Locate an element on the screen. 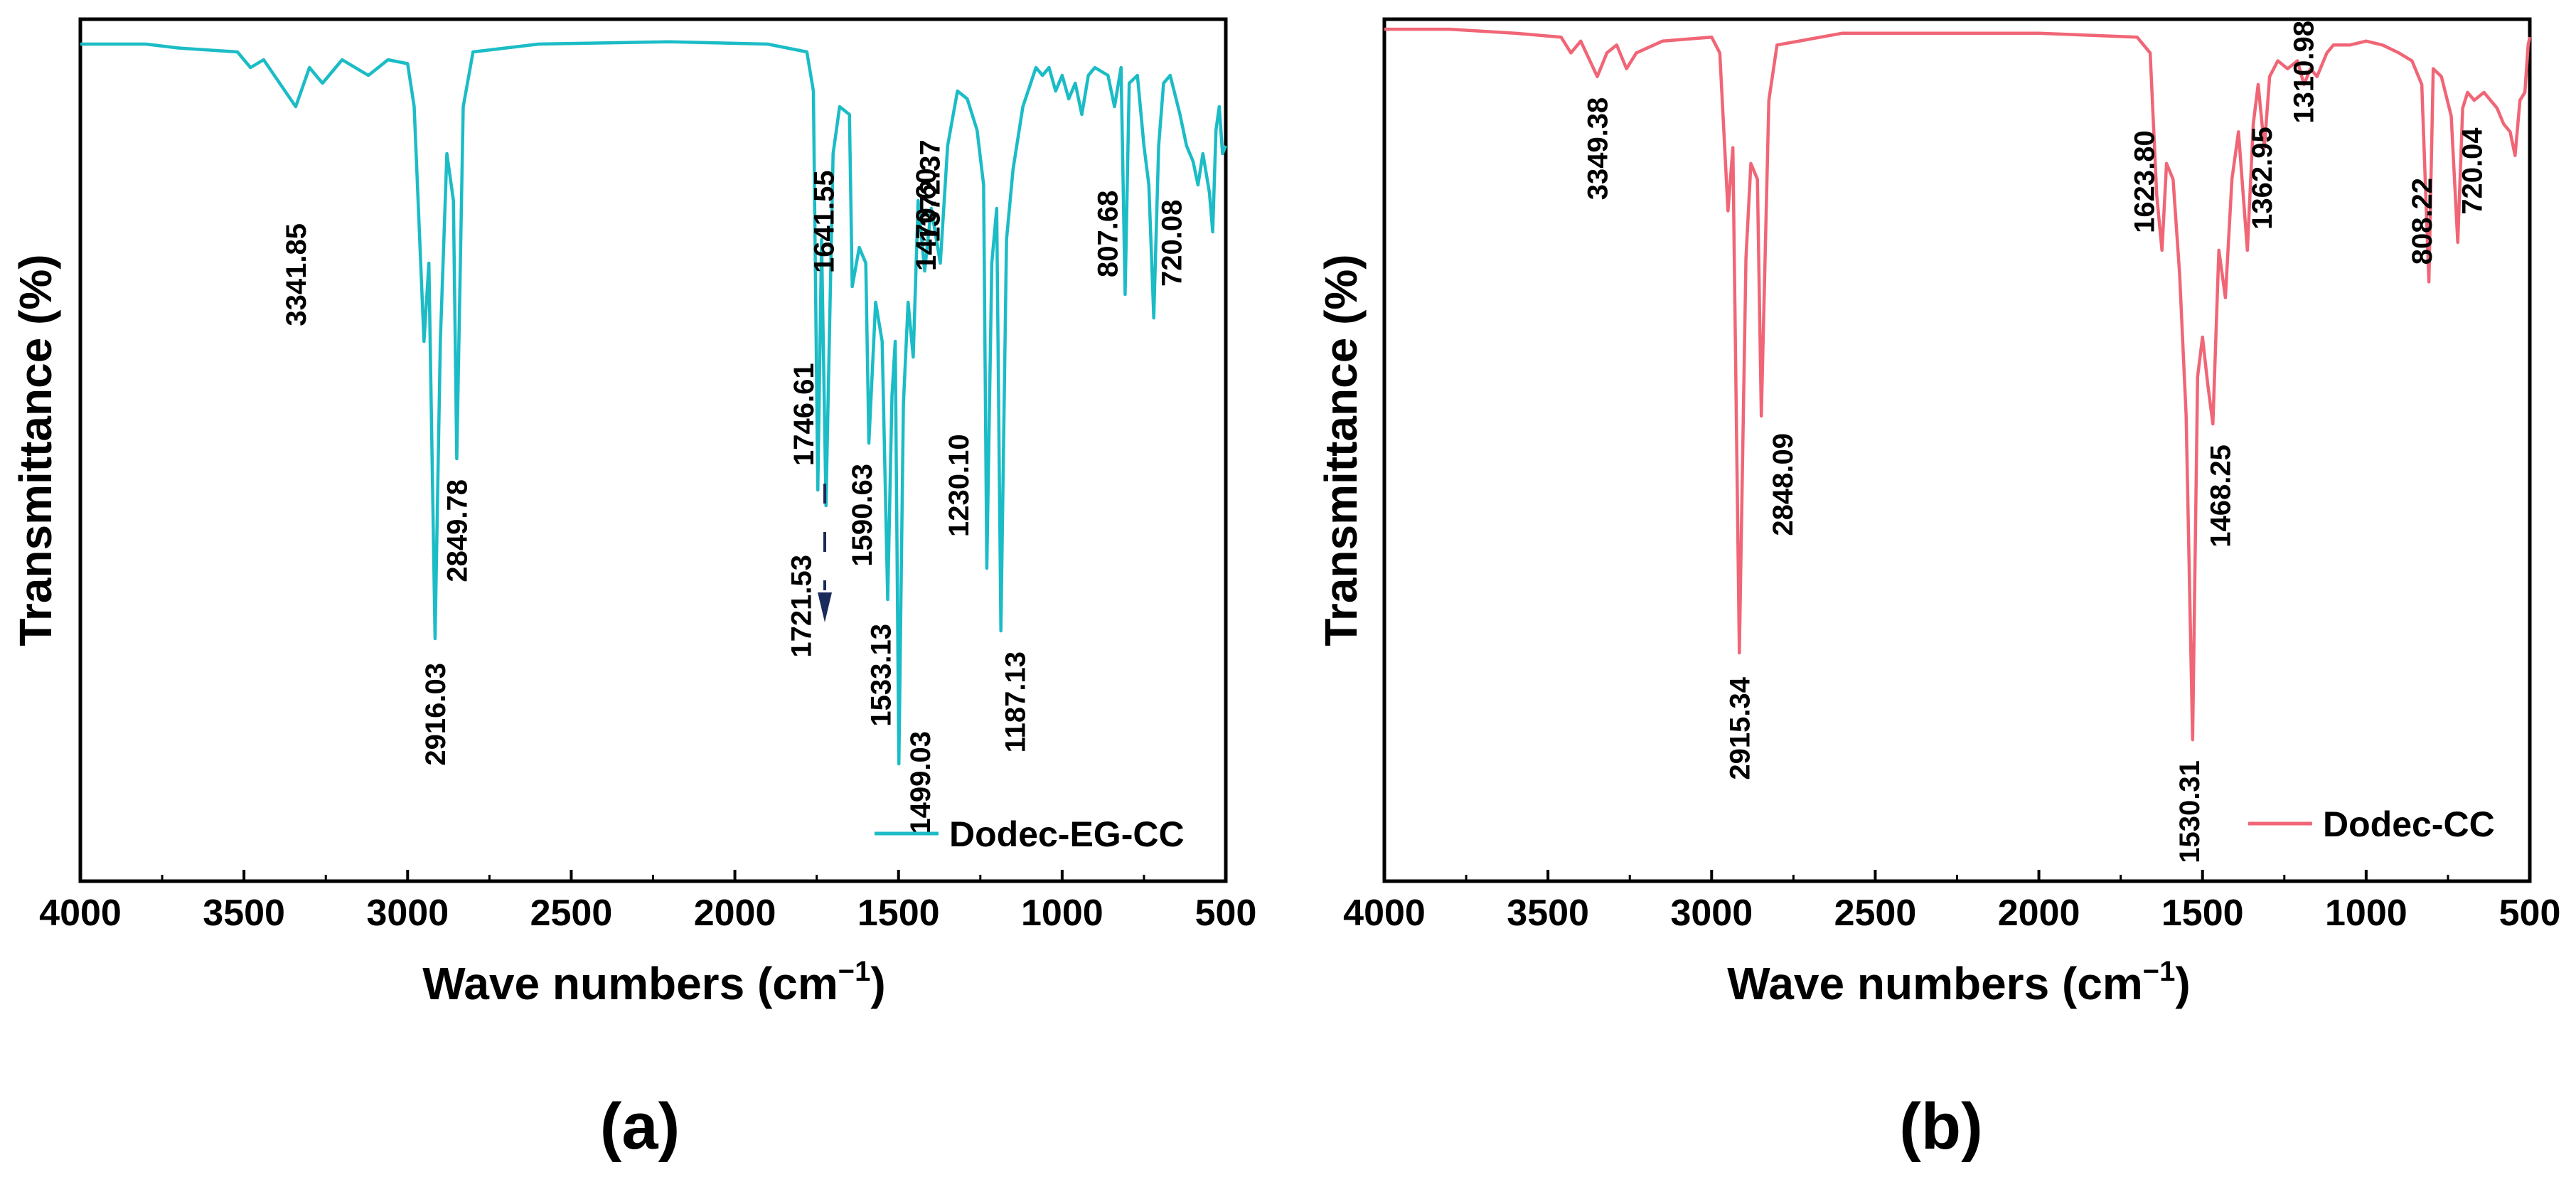  legend-label-b: Dodec-CC is located at coordinates (2409, 824).